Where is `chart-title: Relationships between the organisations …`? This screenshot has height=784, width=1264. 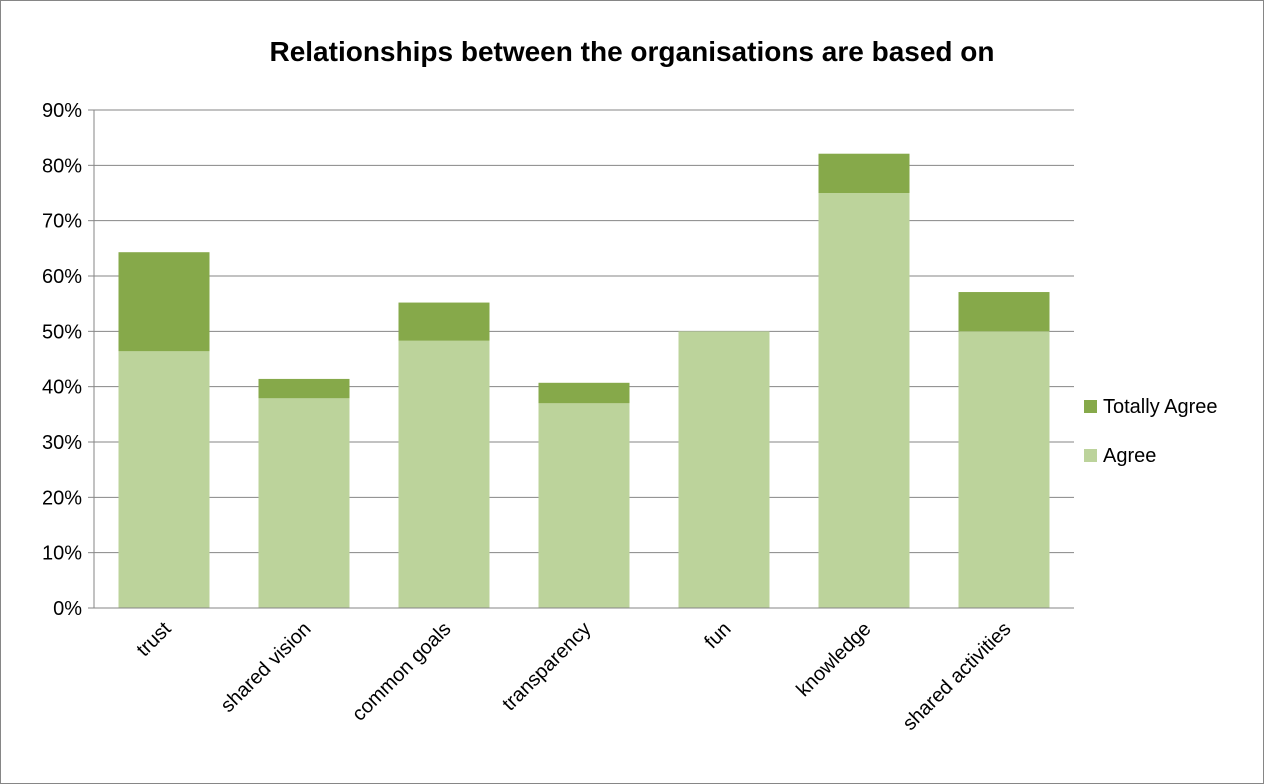 chart-title: Relationships between the organisations … is located at coordinates (632, 51).